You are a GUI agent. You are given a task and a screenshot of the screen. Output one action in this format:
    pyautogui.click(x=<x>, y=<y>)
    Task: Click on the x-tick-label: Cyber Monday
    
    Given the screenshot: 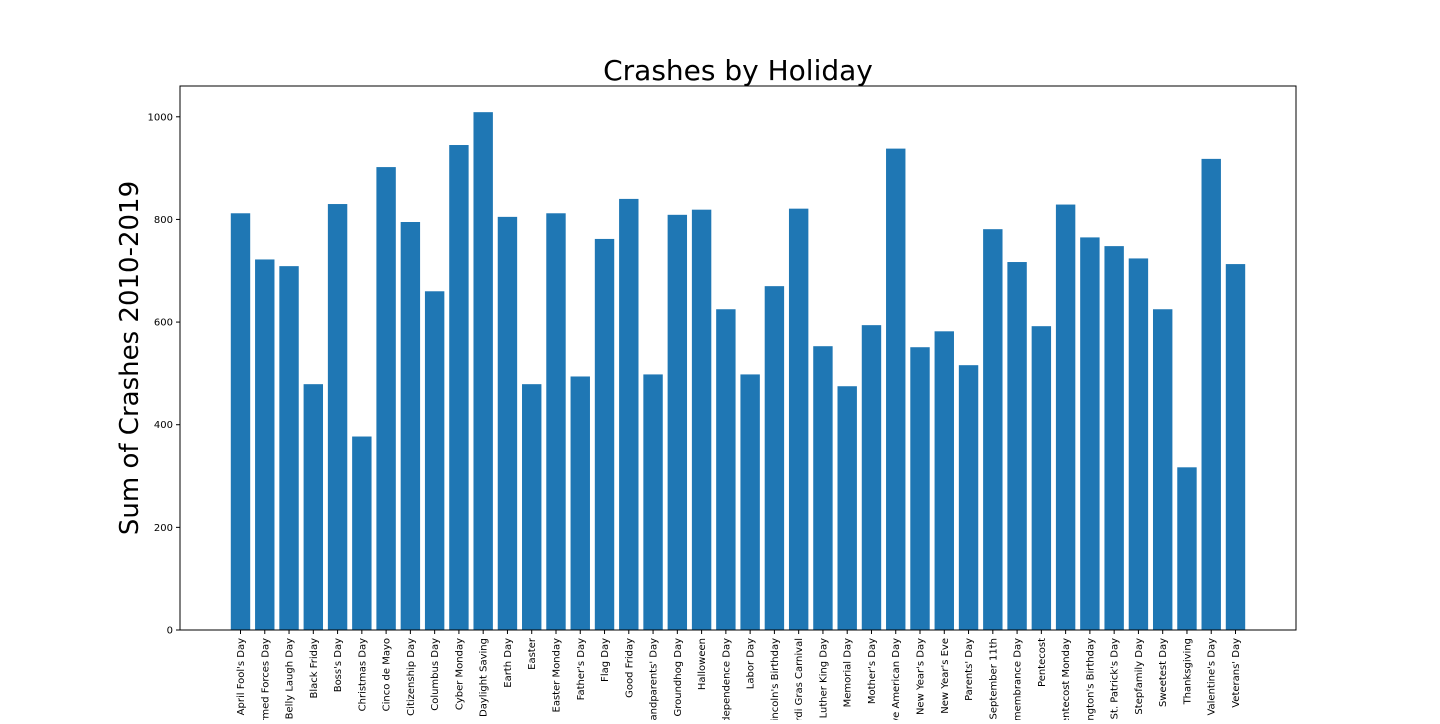 What is the action you would take?
    pyautogui.click(x=459, y=674)
    